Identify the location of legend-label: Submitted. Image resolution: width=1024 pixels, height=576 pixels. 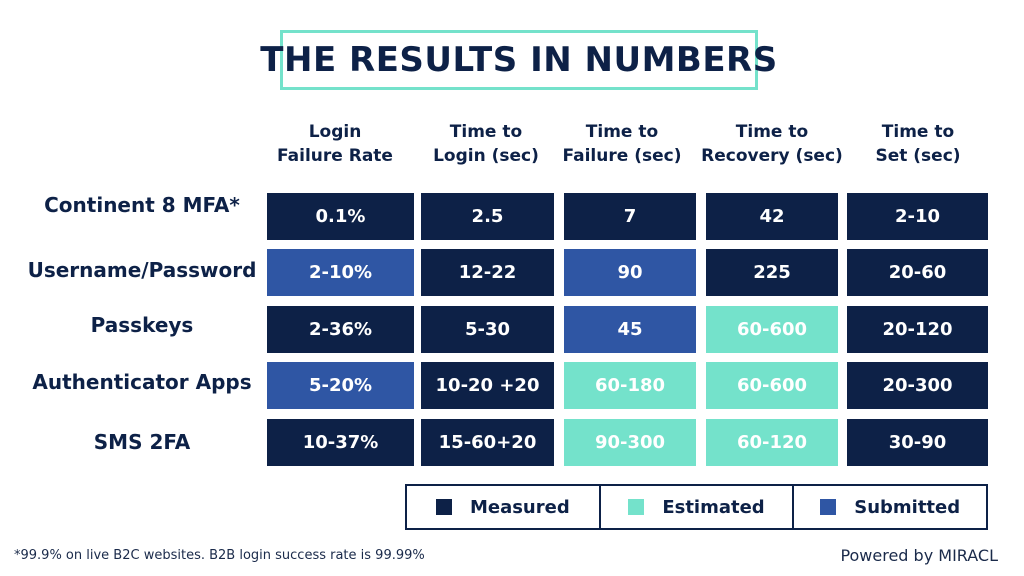
(907, 507).